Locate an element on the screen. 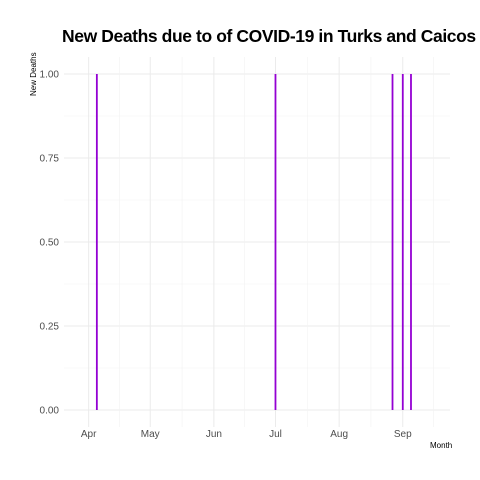 This screenshot has width=480, height=480. y-tick-label: 0.25 is located at coordinates (50, 327).